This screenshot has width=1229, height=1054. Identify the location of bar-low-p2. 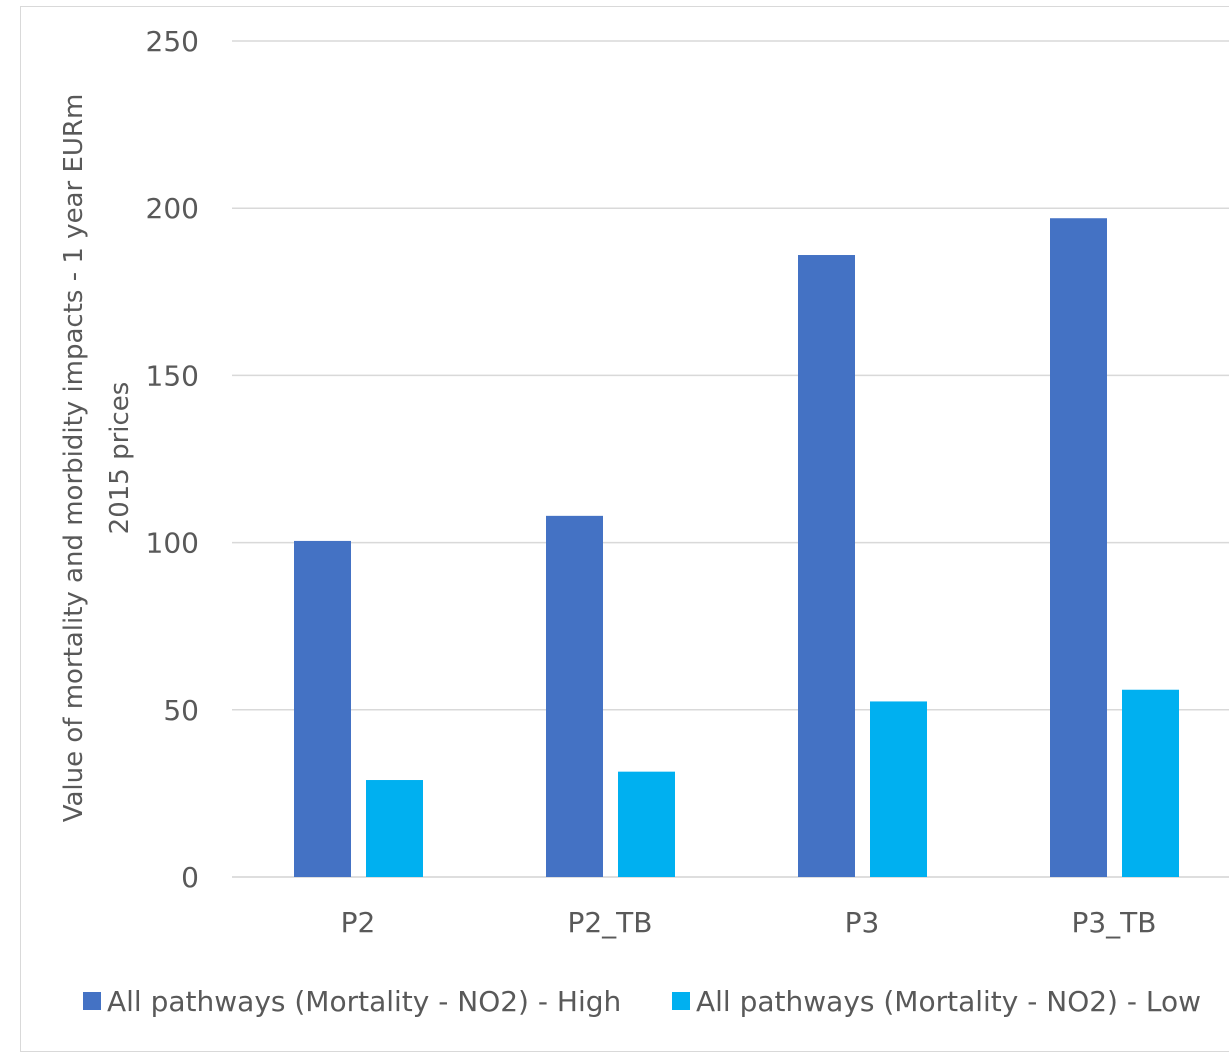
(394, 828).